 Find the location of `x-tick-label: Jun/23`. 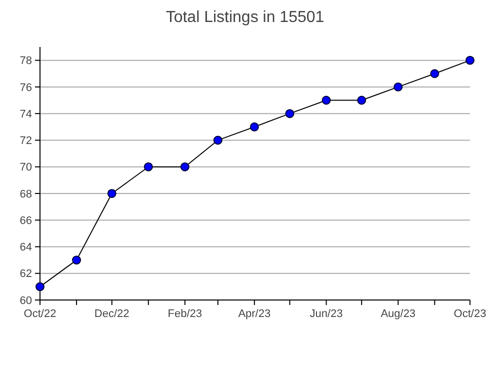

x-tick-label: Jun/23 is located at coordinates (326, 314).